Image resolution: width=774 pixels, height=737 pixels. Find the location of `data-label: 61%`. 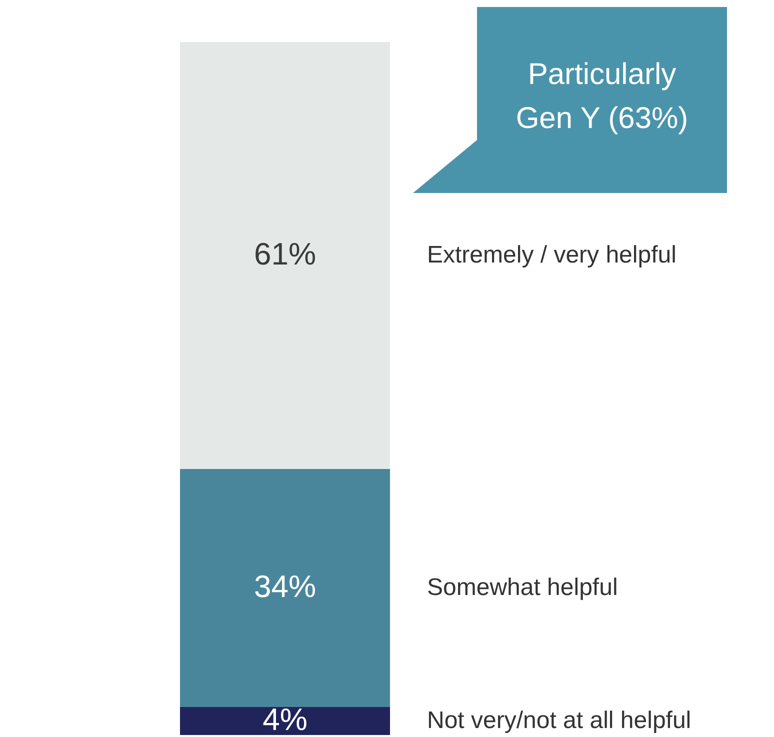

data-label: 61% is located at coordinates (285, 254).